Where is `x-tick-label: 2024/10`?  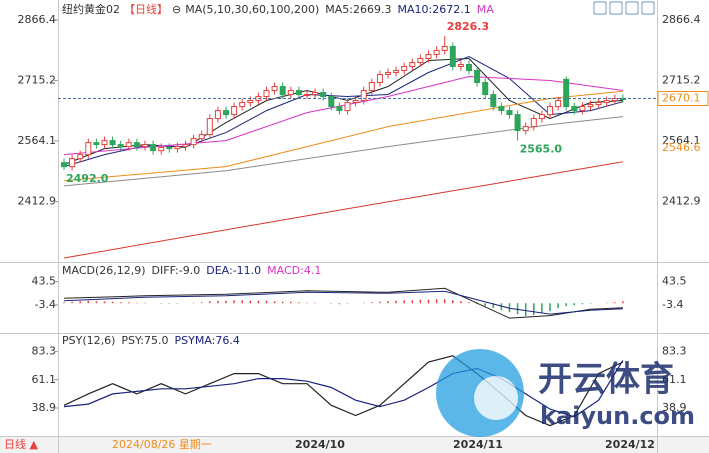 x-tick-label: 2024/10 is located at coordinates (320, 444).